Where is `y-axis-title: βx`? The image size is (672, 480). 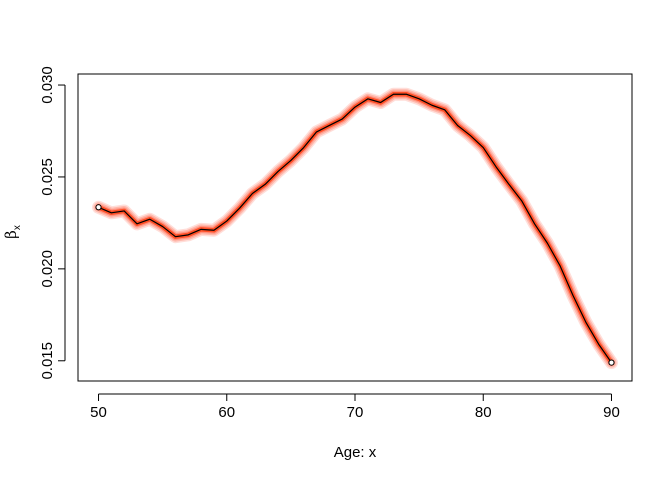 y-axis-title: βx is located at coordinates (12, 232).